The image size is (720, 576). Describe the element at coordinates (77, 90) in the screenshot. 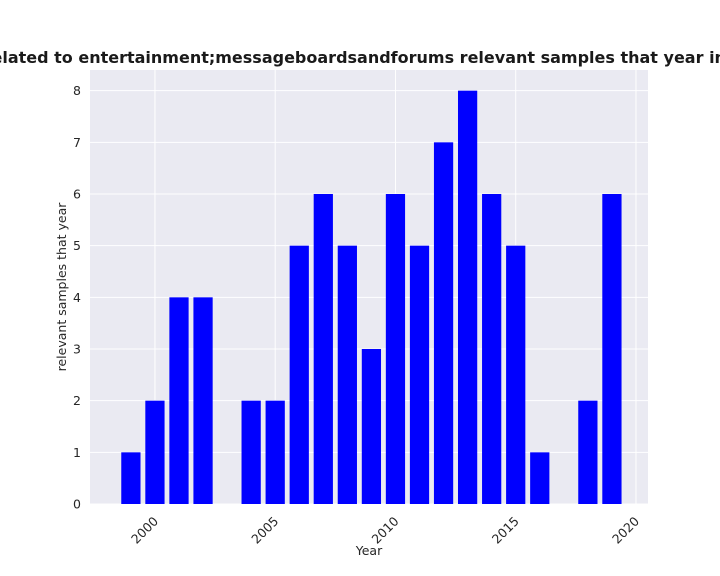

I see `y-tick-label: 8` at that location.